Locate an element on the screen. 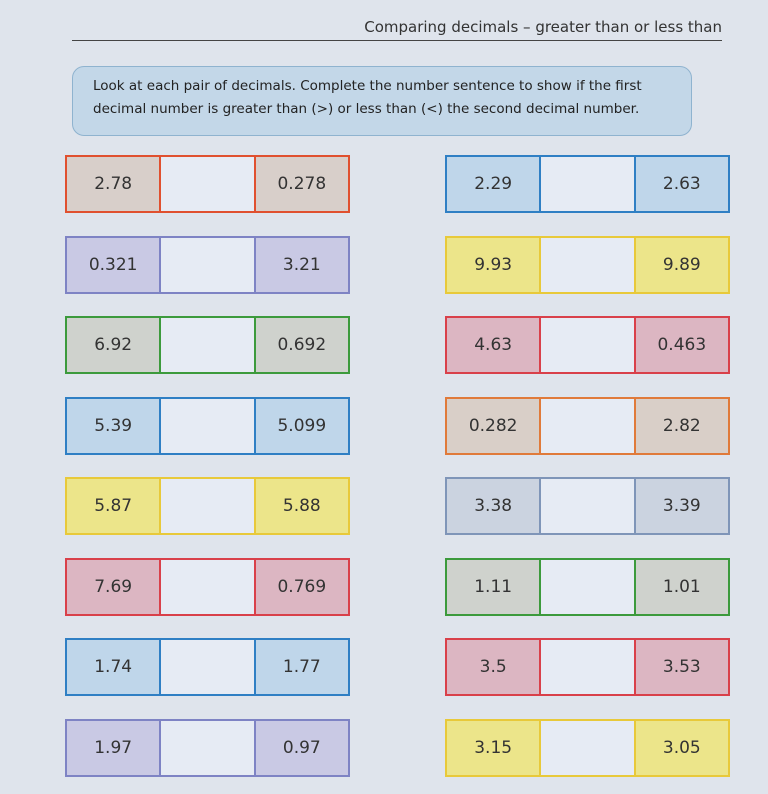  second-decimal: 3.05 is located at coordinates (681, 747).